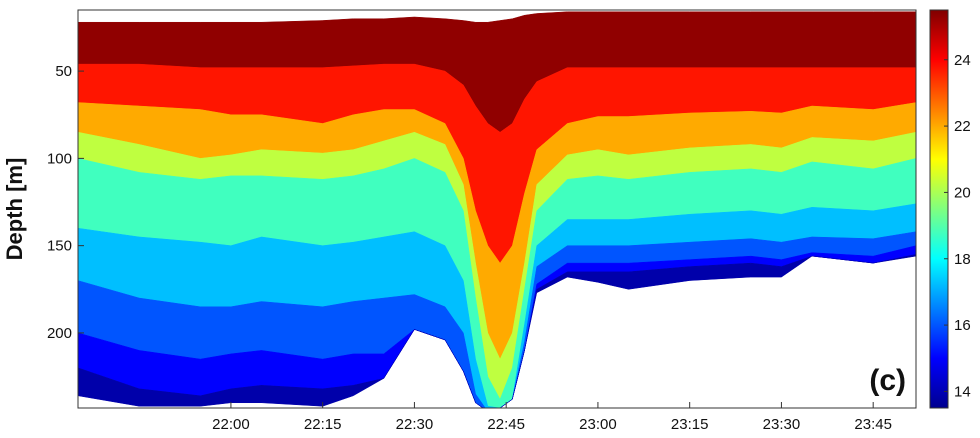 The image size is (980, 438). What do you see at coordinates (887, 380) in the screenshot?
I see `panel-label: (c)` at bounding box center [887, 380].